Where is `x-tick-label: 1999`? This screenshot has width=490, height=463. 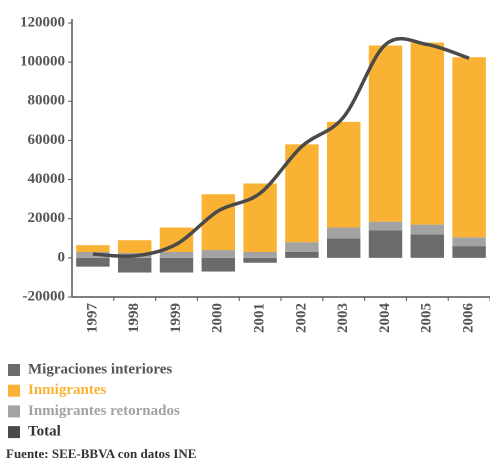 x-tick-label: 1999 is located at coordinates (176, 318).